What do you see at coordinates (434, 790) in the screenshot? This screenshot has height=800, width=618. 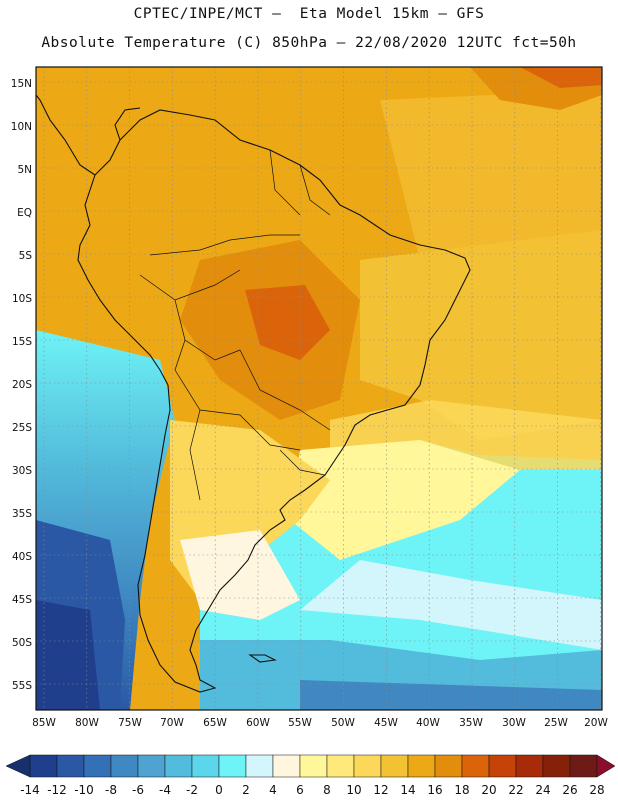 I see `colorbar-label: 16` at bounding box center [434, 790].